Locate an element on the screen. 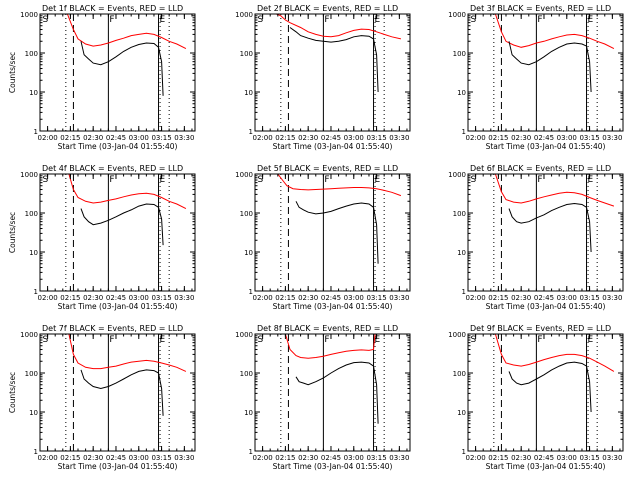  y-axis-label: Counts/sec is located at coordinates (12, 72).